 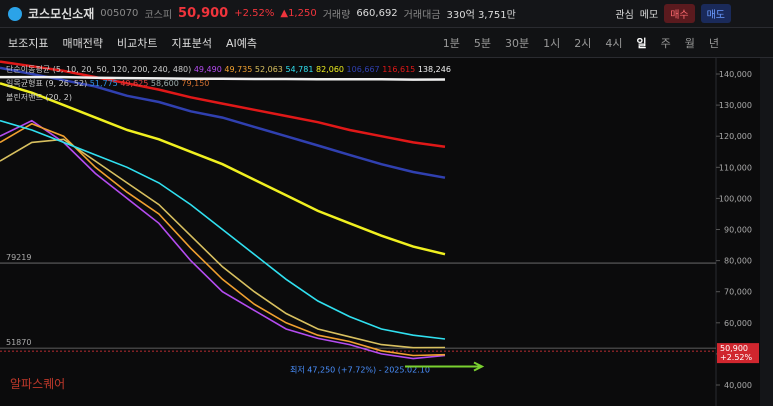 I want to click on legend-item: 82,060, so click(x=330, y=69).